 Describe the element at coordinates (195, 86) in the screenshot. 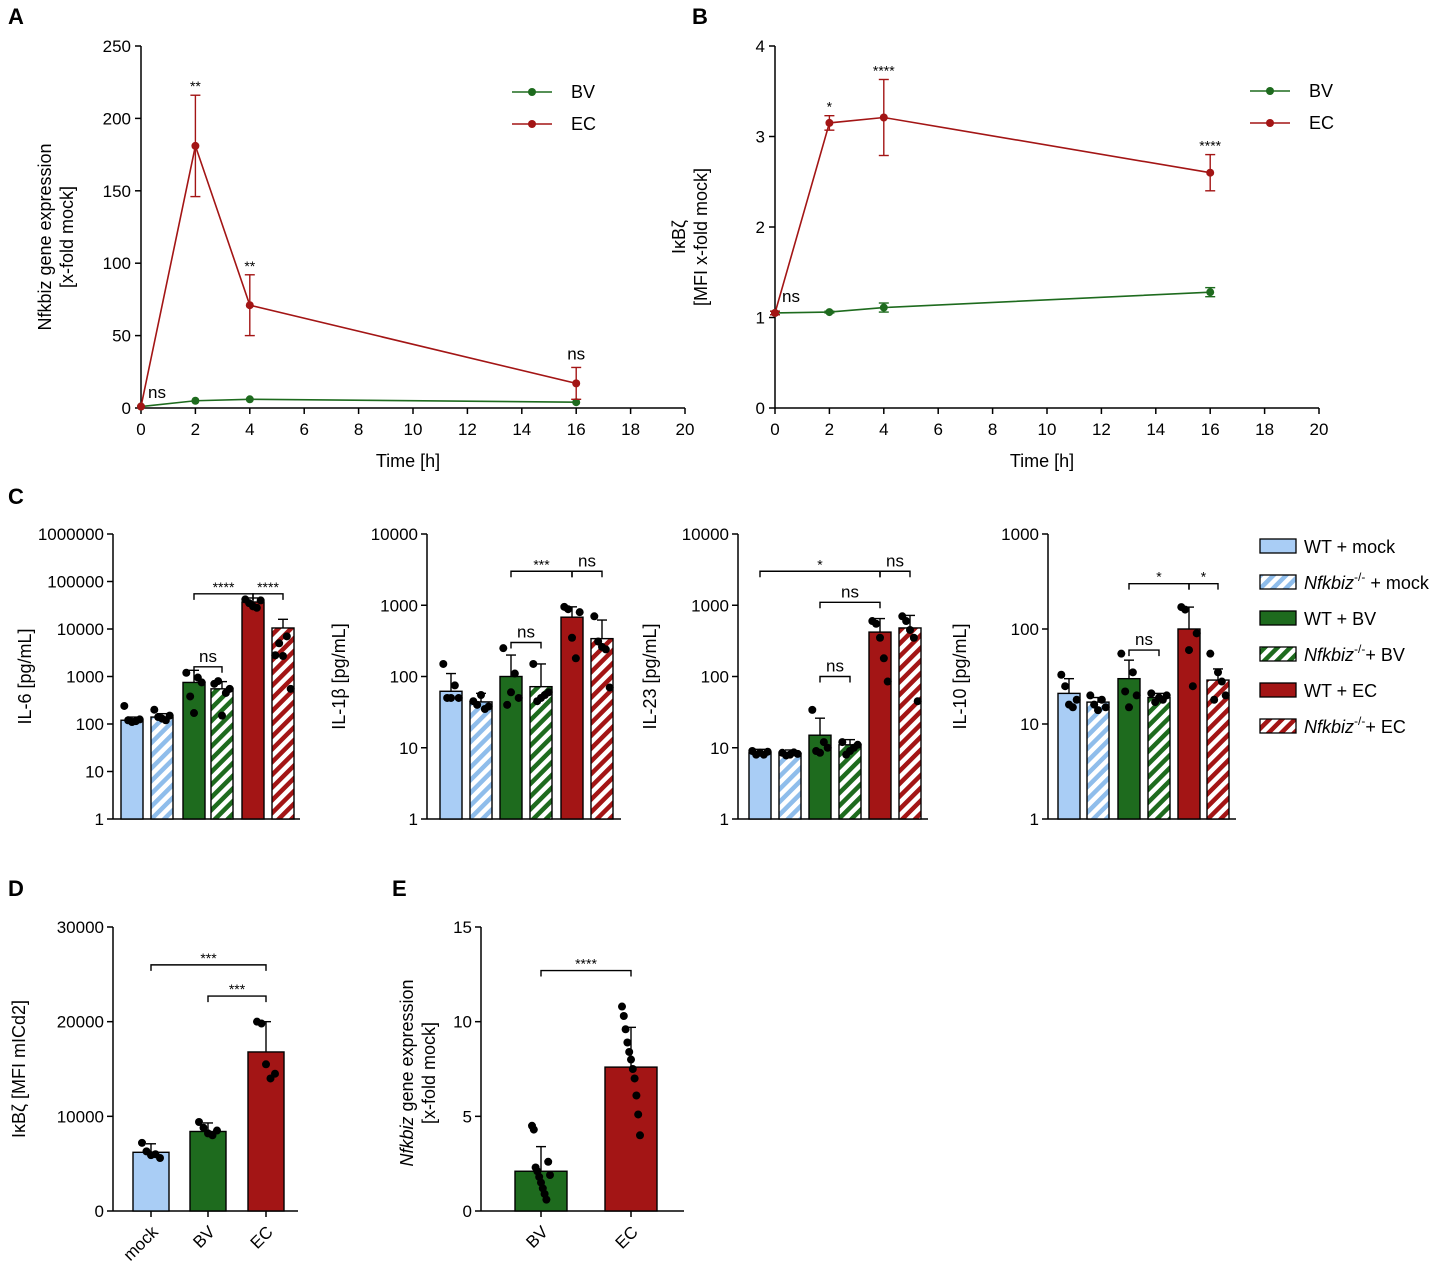

I see `significance-label: **` at that location.